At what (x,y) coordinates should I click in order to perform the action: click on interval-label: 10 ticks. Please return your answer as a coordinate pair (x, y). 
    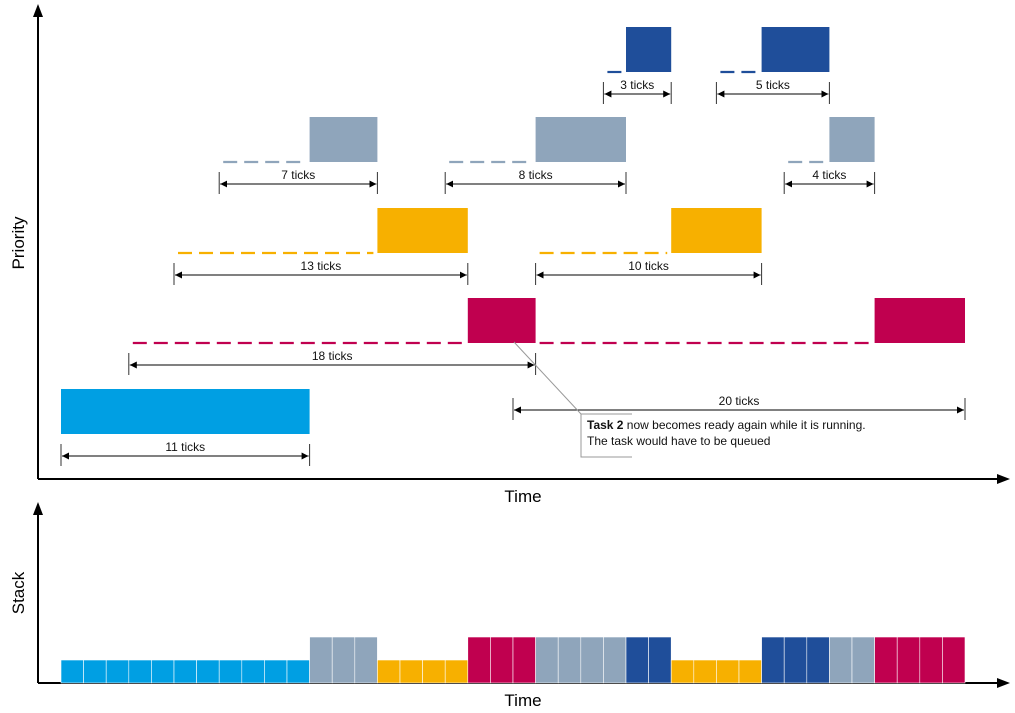
    Looking at the image, I should click on (648, 266).